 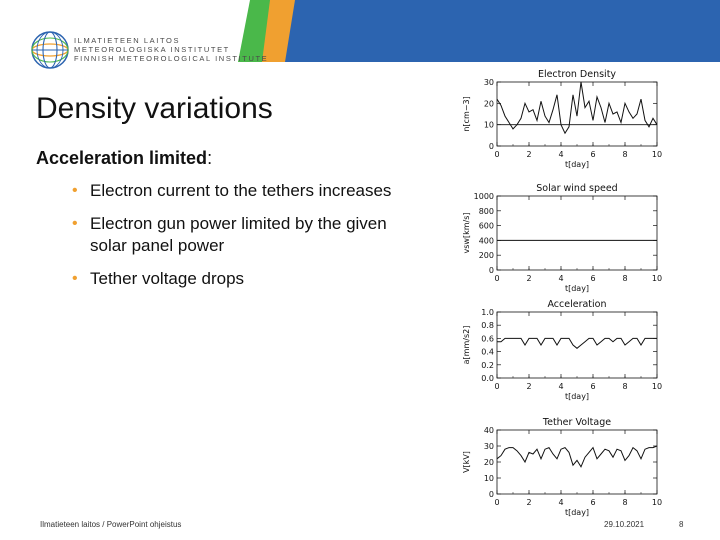 I want to click on subhead-colon: :, so click(x=210, y=158).